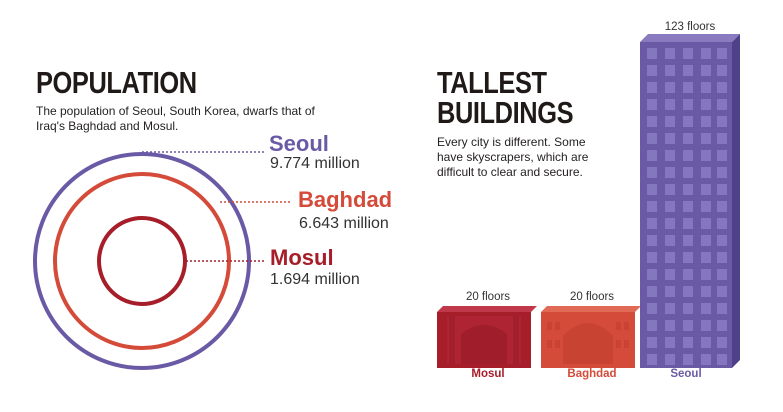  I want to click on seoul-name: Seoul, so click(299, 143).